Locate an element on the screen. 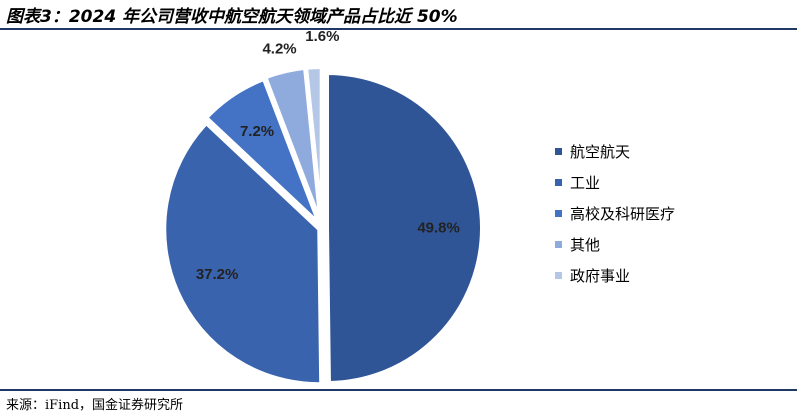  legend-item-2: 高校及科研医疗 is located at coordinates (615, 213).